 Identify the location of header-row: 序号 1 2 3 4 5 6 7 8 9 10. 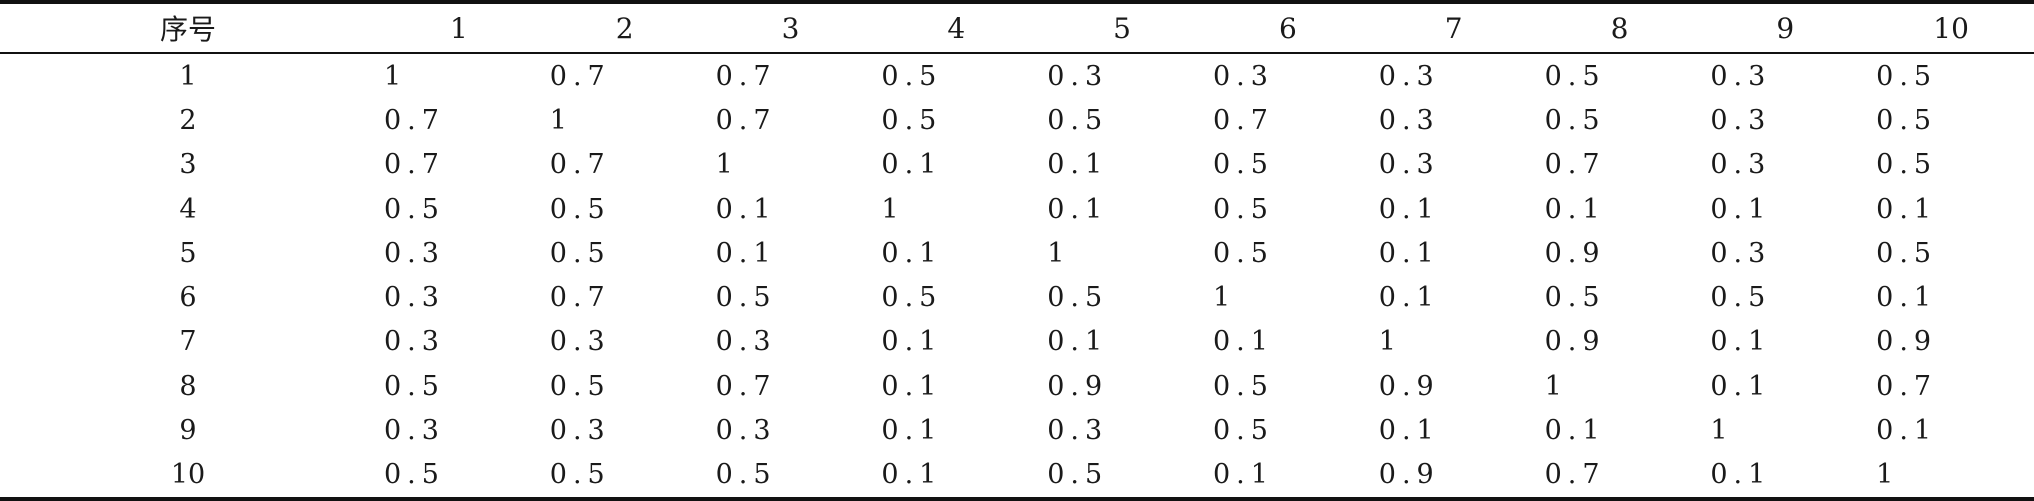
(1017, 27).